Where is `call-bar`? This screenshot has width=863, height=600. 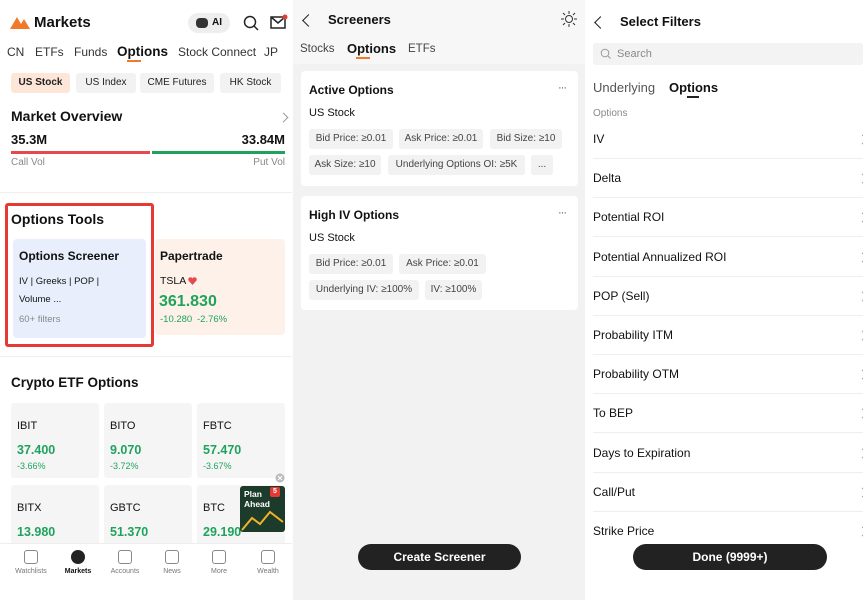 call-bar is located at coordinates (80, 152).